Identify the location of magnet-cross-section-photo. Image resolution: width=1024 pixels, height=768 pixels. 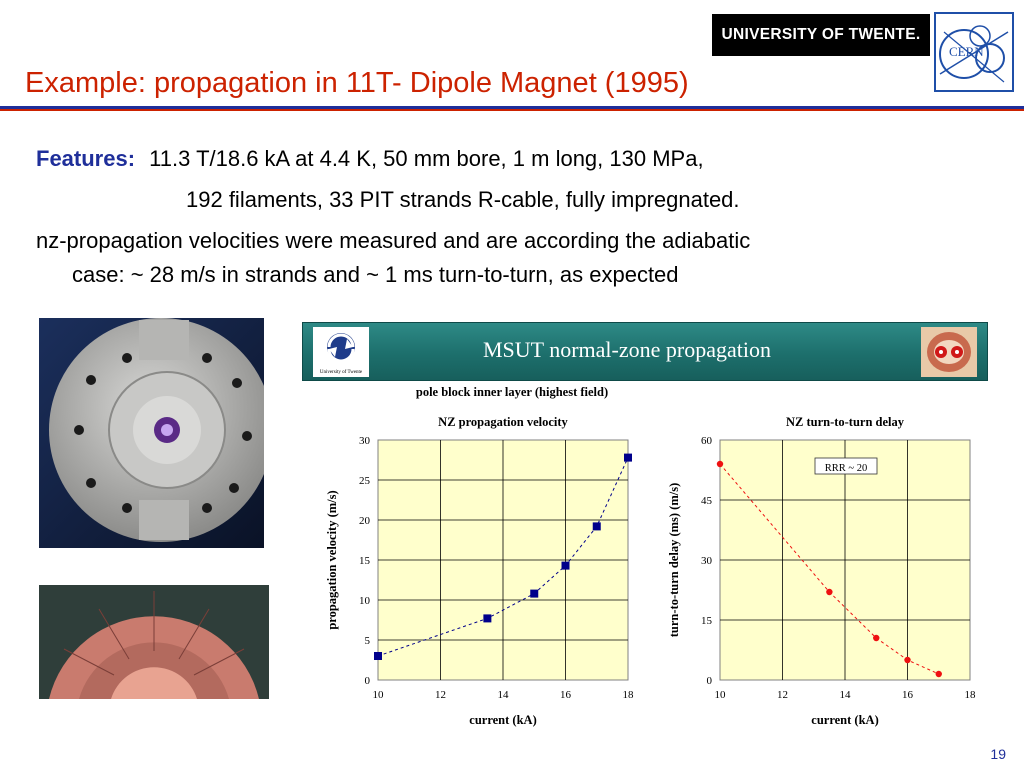
(151, 433).